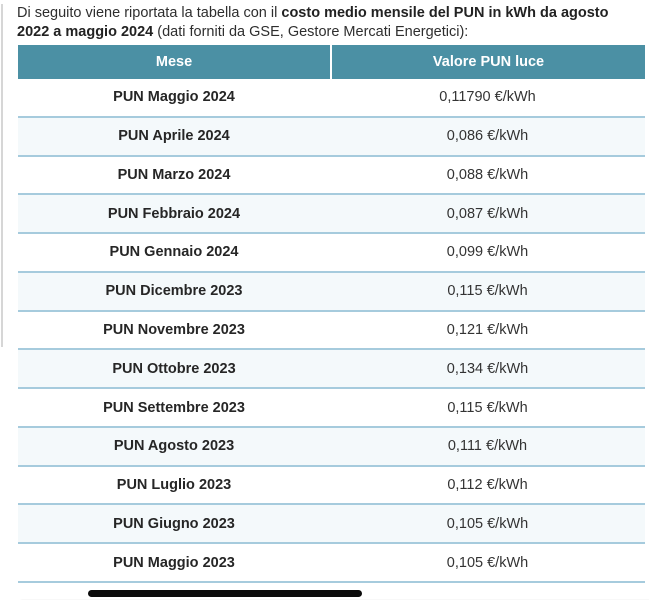 The height and width of the screenshot is (600, 649). What do you see at coordinates (487, 174) in the screenshot?
I see `cell-valore: 0,088 €/kWh` at bounding box center [487, 174].